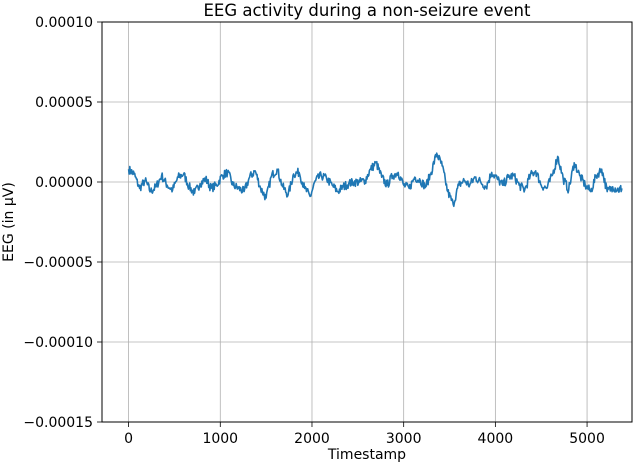 This screenshot has height=462, width=640. I want to click on y-tick-label: −0.00005, so click(58, 263).